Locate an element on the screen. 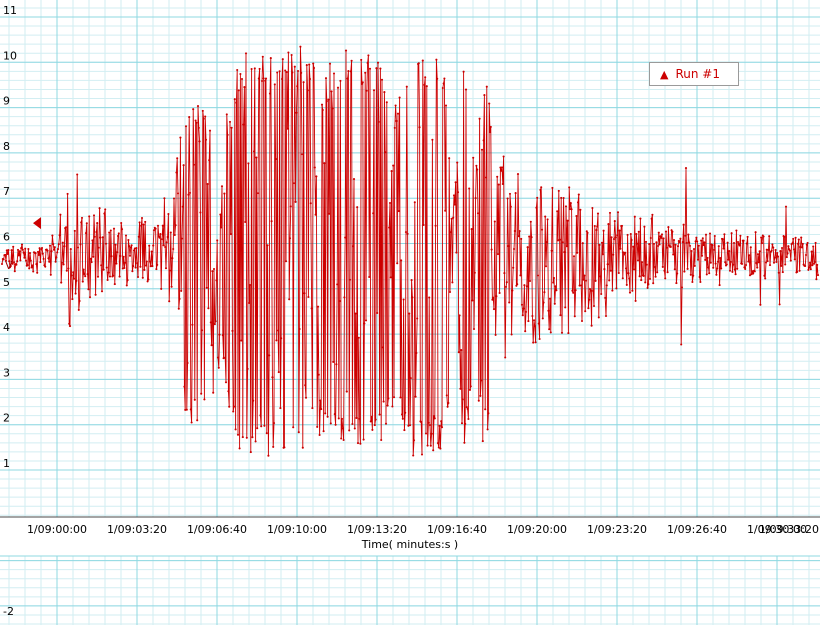  x-tick-label: 1/09:33:20 is located at coordinates (789, 529).